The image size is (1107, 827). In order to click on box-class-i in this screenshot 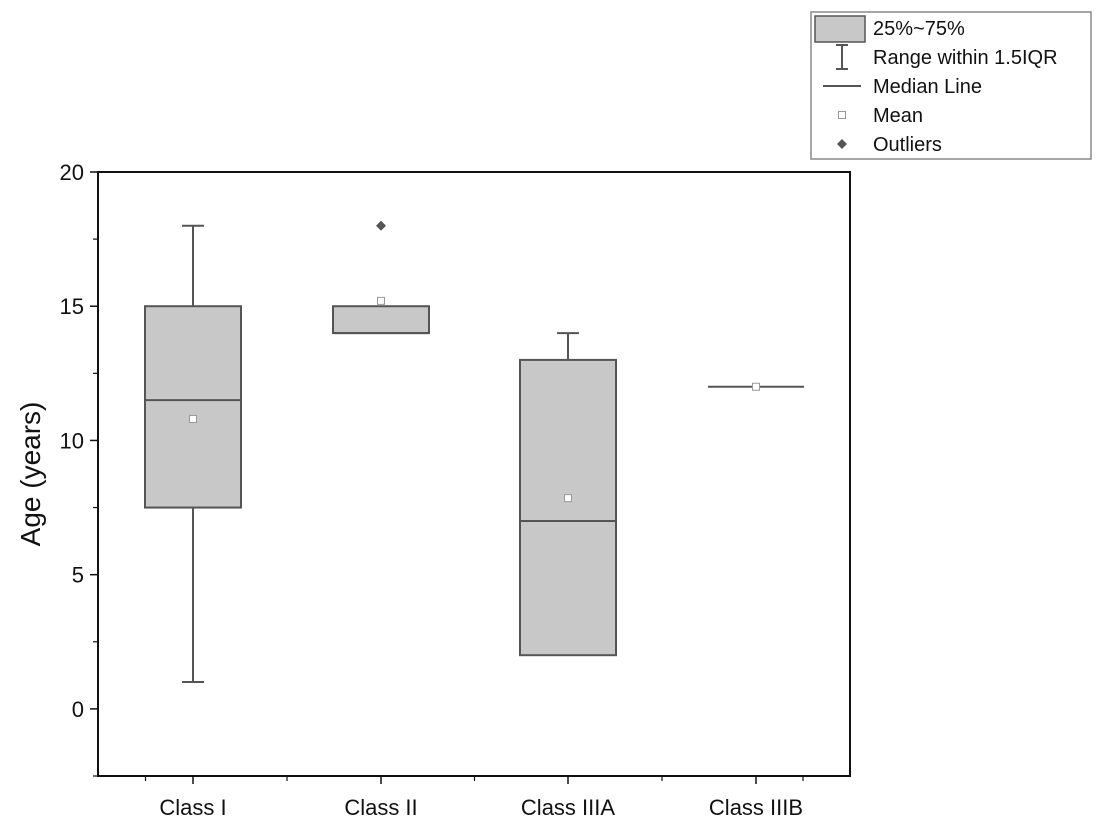, I will do `click(193, 454)`.